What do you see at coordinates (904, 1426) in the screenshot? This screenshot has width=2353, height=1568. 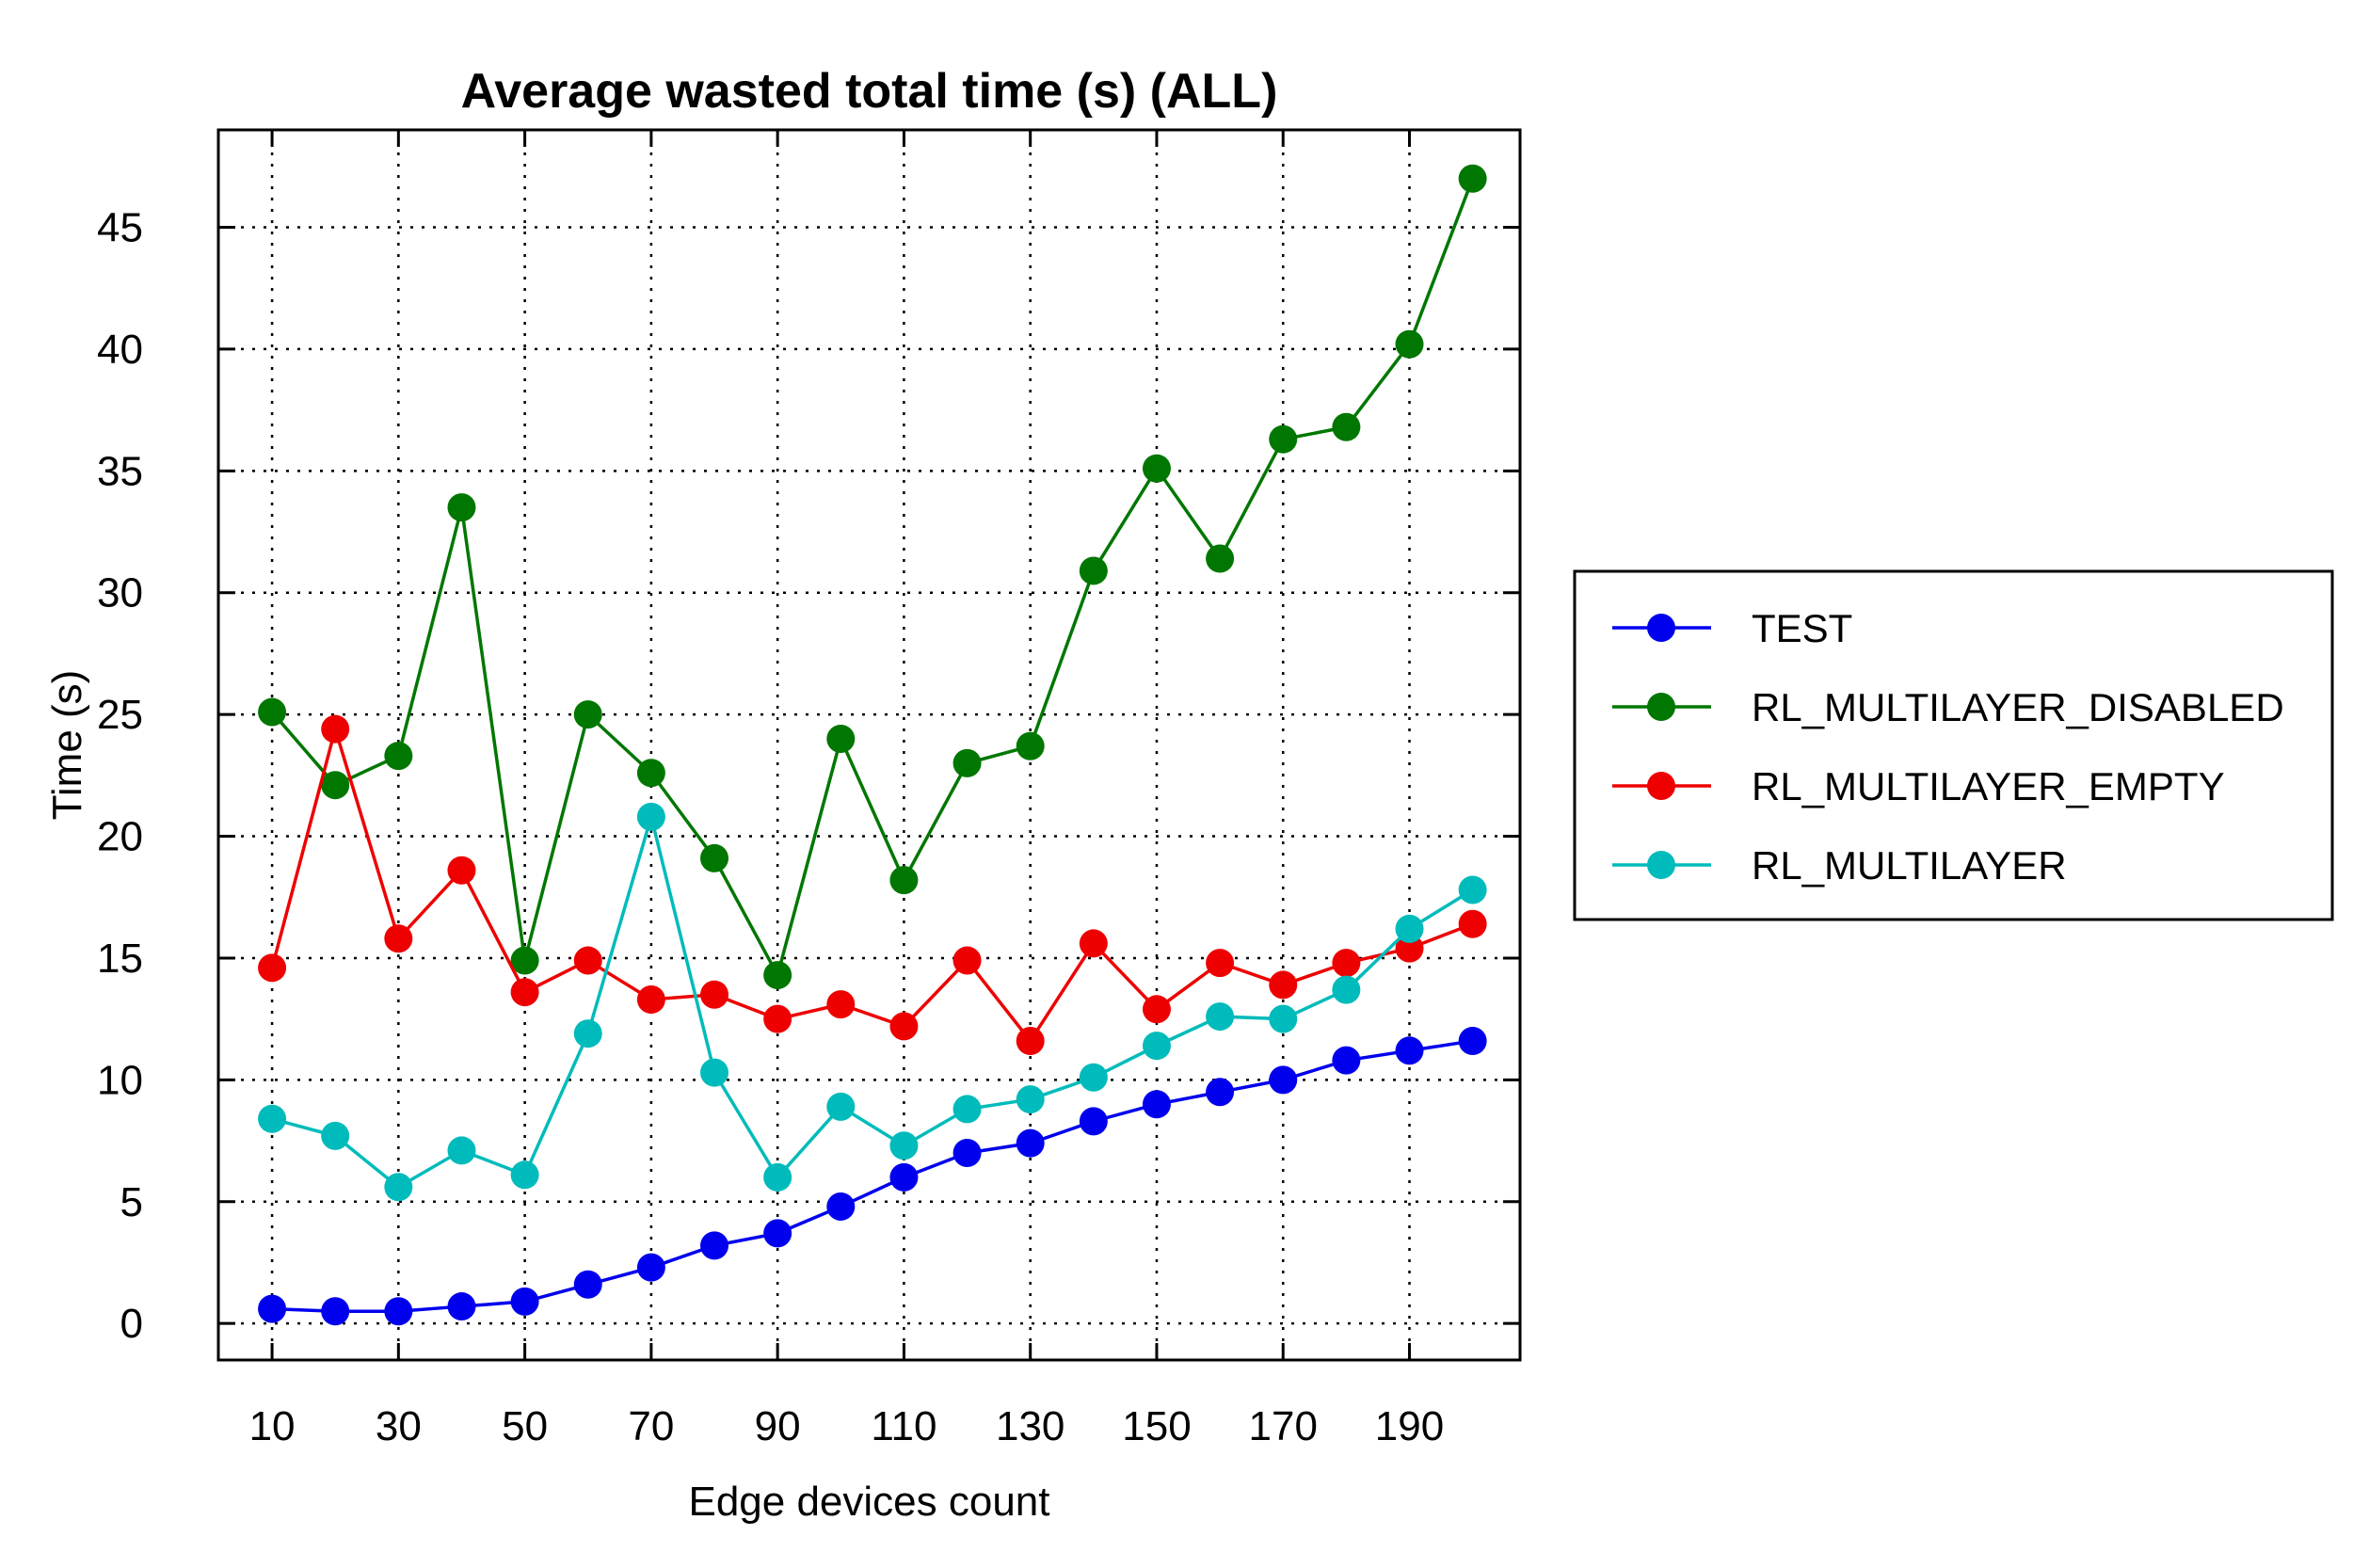 I see `x-tick-label: 110` at bounding box center [904, 1426].